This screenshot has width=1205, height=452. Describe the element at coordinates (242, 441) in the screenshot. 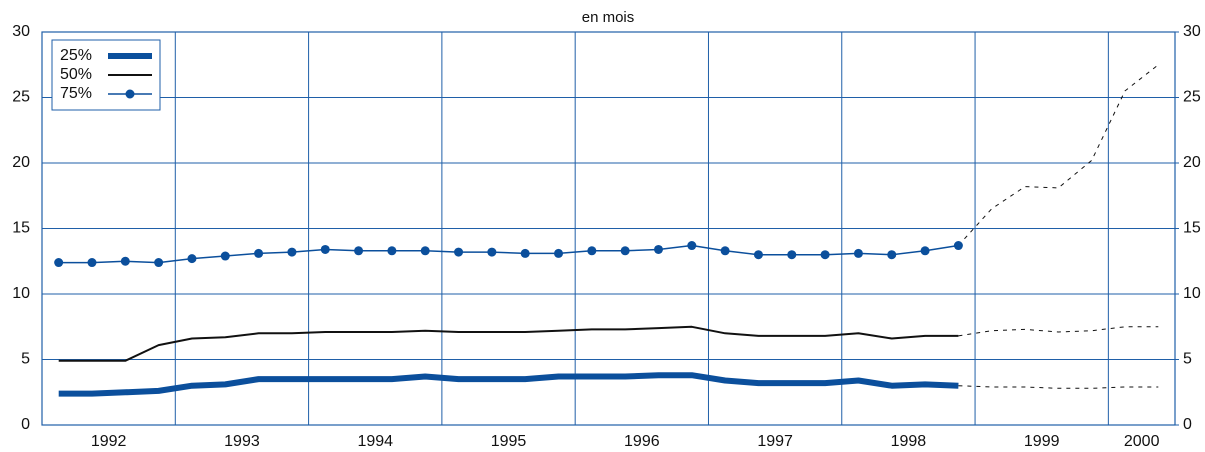

I see `x-tick-label: 1993` at that location.